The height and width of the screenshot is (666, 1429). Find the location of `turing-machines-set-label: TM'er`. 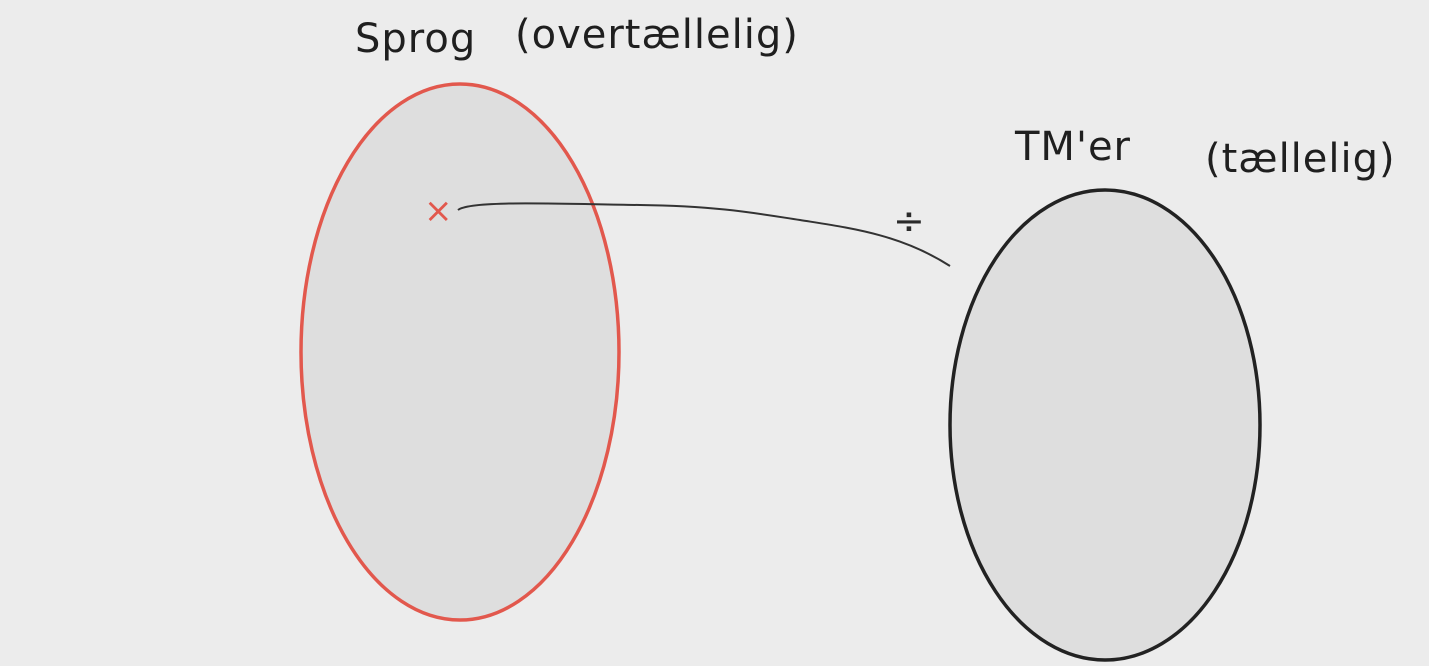

turing-machines-set-label: TM'er is located at coordinates (1072, 147).